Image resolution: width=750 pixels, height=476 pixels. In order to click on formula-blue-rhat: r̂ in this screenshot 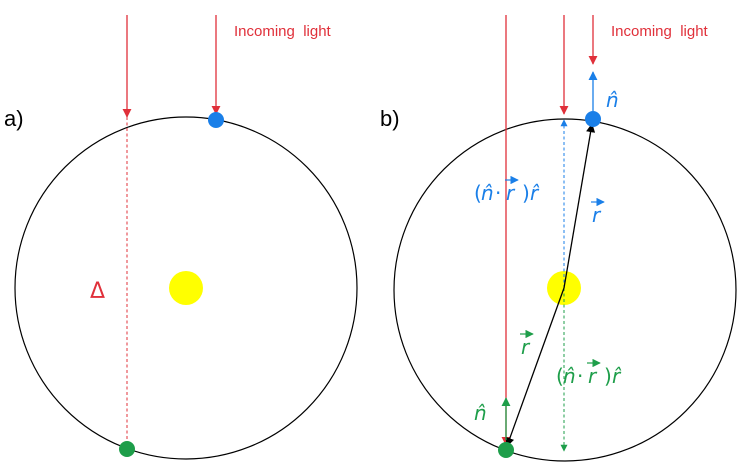, I will do `click(535, 193)`.